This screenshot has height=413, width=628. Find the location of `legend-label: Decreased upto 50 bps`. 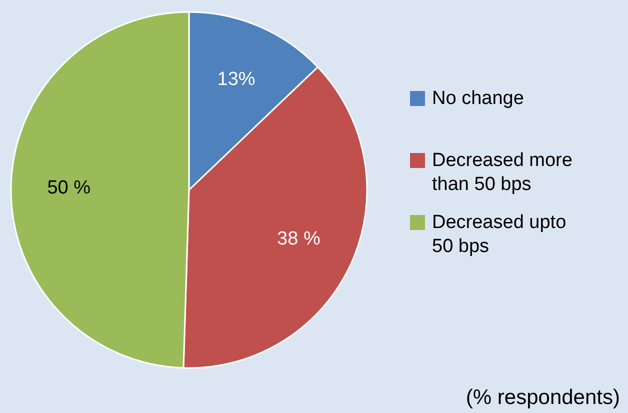

legend-label: Decreased upto 50 bps is located at coordinates (499, 234).